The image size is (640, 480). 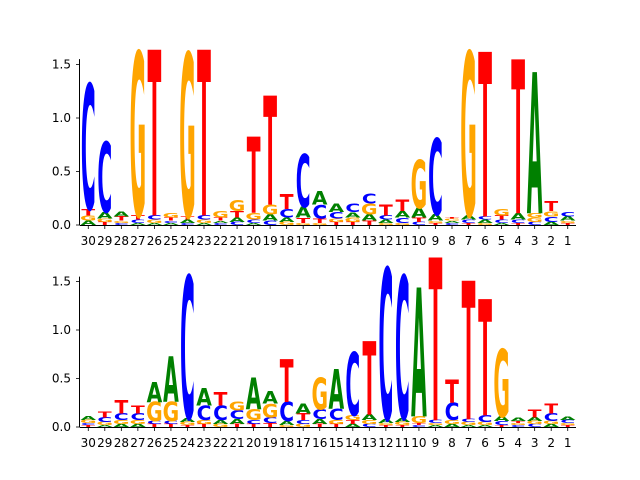 I want to click on x-tick-label: 28, so click(x=121, y=241).